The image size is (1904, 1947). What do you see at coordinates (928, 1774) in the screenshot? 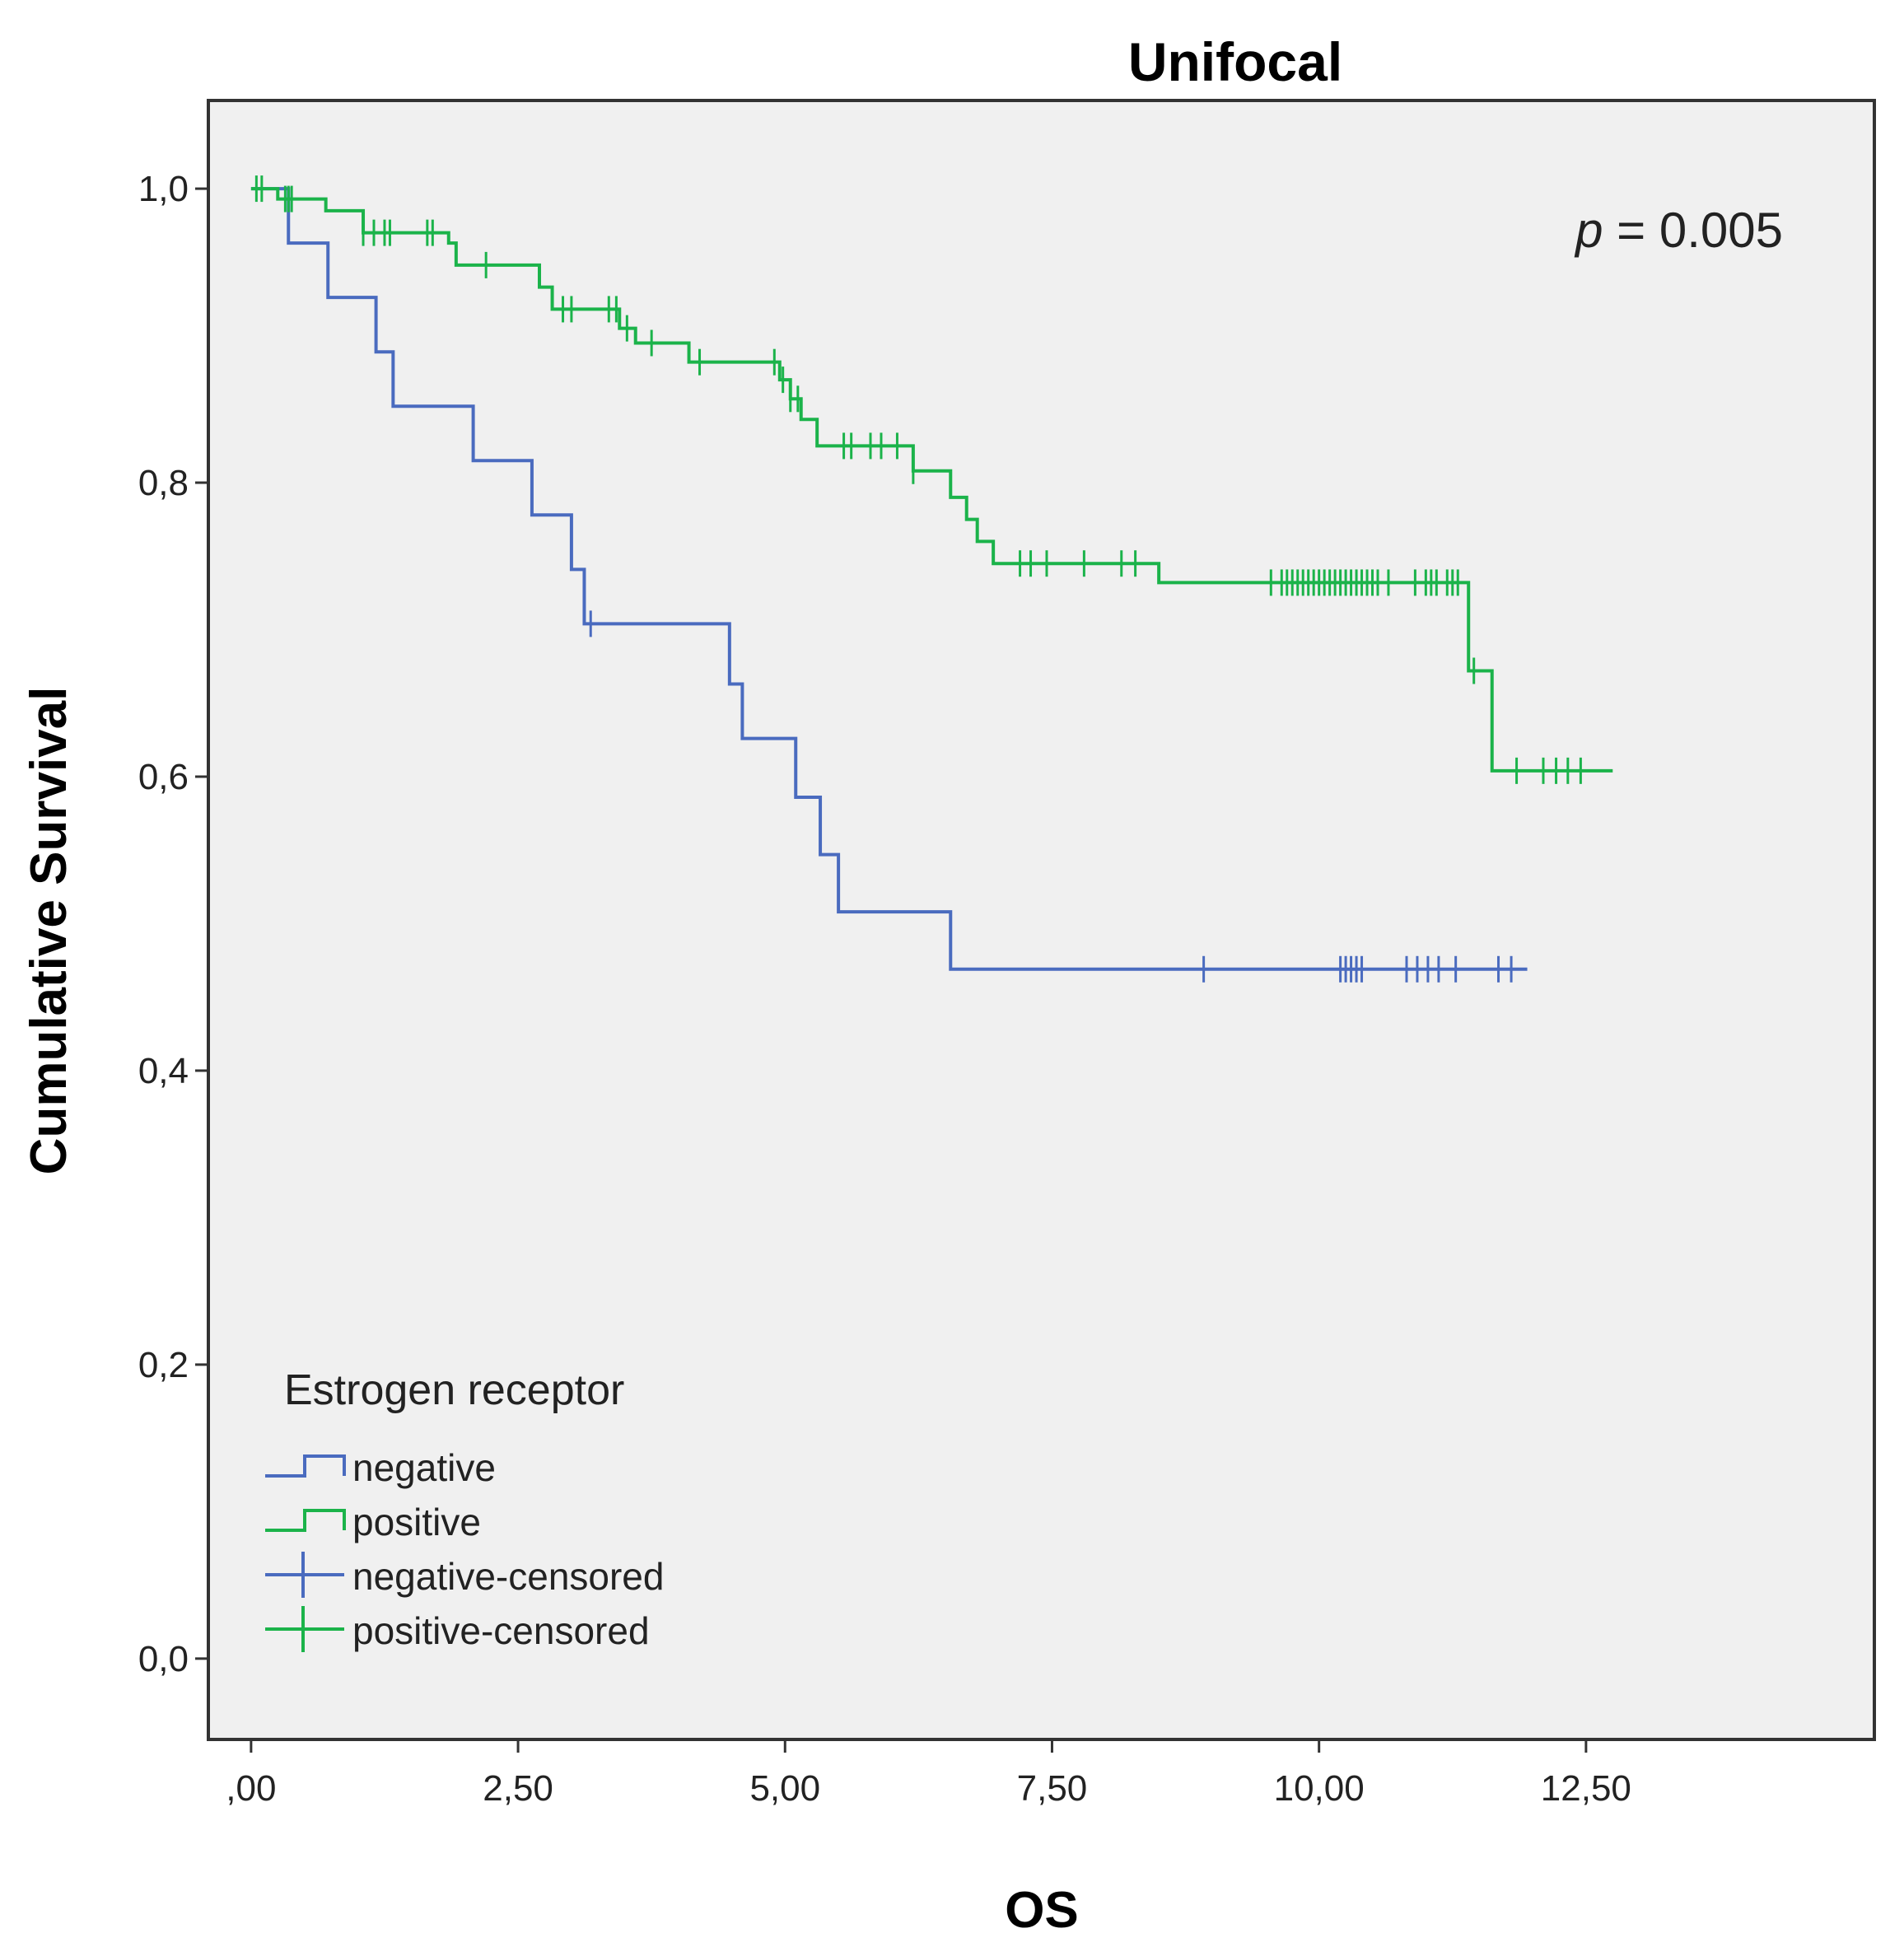
I see `x-axis: ,00 2,50 5,00 7,50 10,00 12,50` at bounding box center [928, 1774].